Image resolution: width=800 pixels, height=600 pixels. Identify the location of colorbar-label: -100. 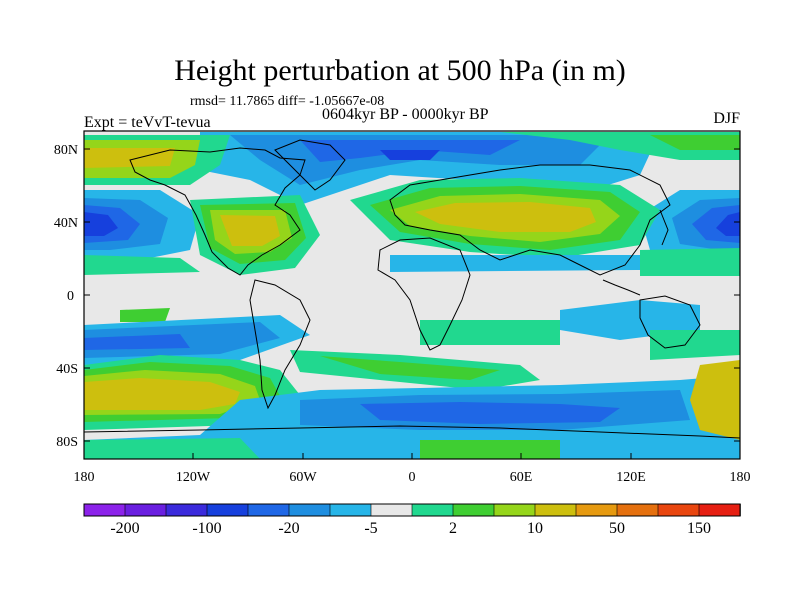
(206, 528).